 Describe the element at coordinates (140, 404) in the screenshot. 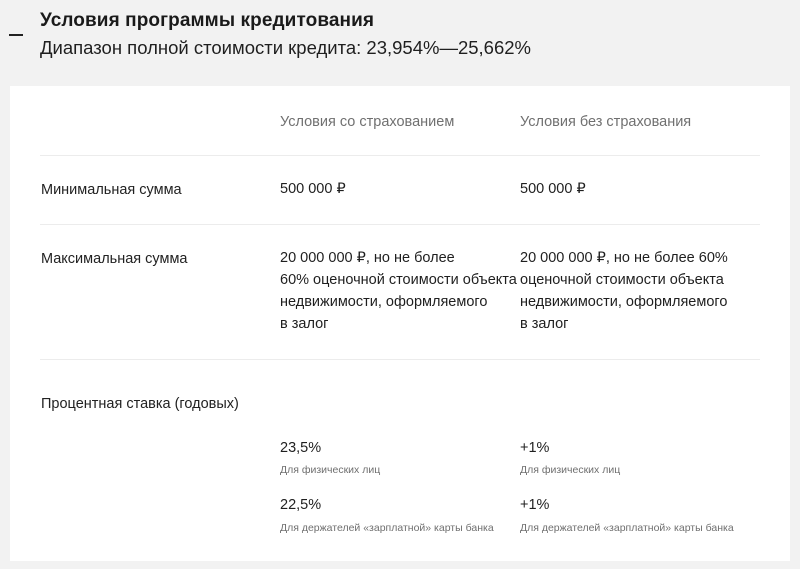

I see `row-label-interest-rate: Процентная ставка (годовых)` at that location.